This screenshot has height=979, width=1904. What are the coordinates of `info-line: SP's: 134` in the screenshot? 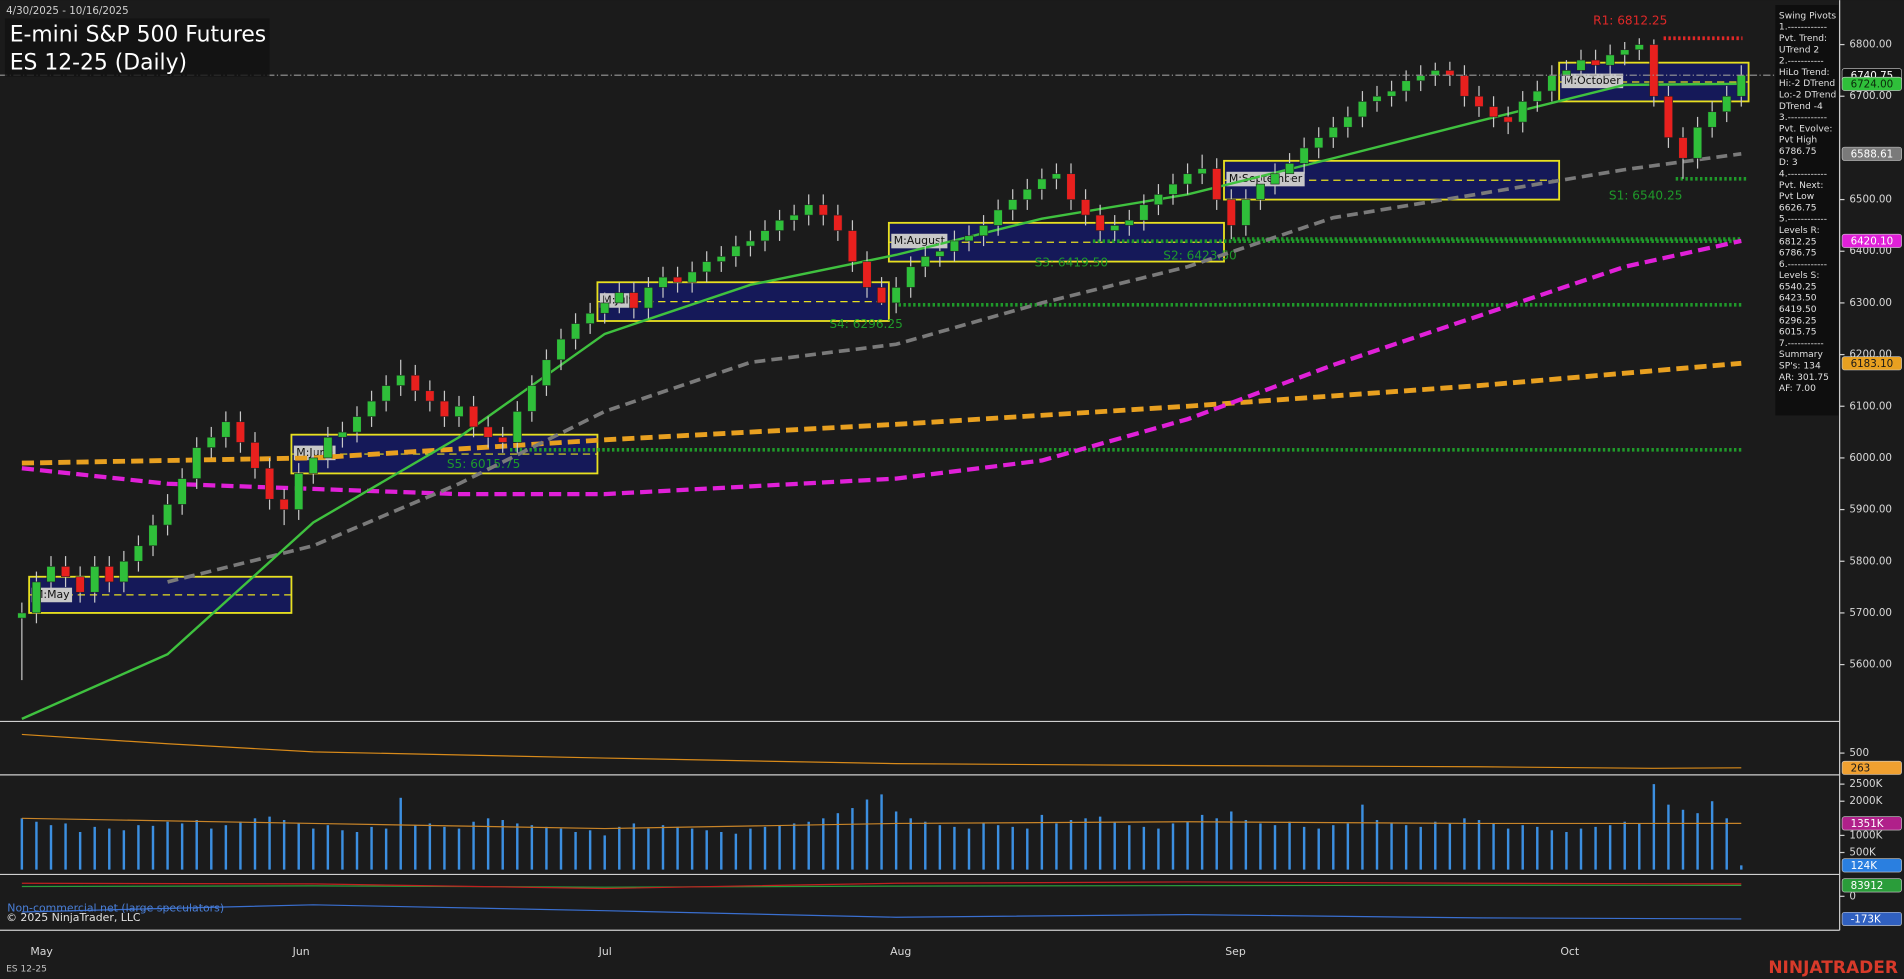 It's located at (1800, 367).